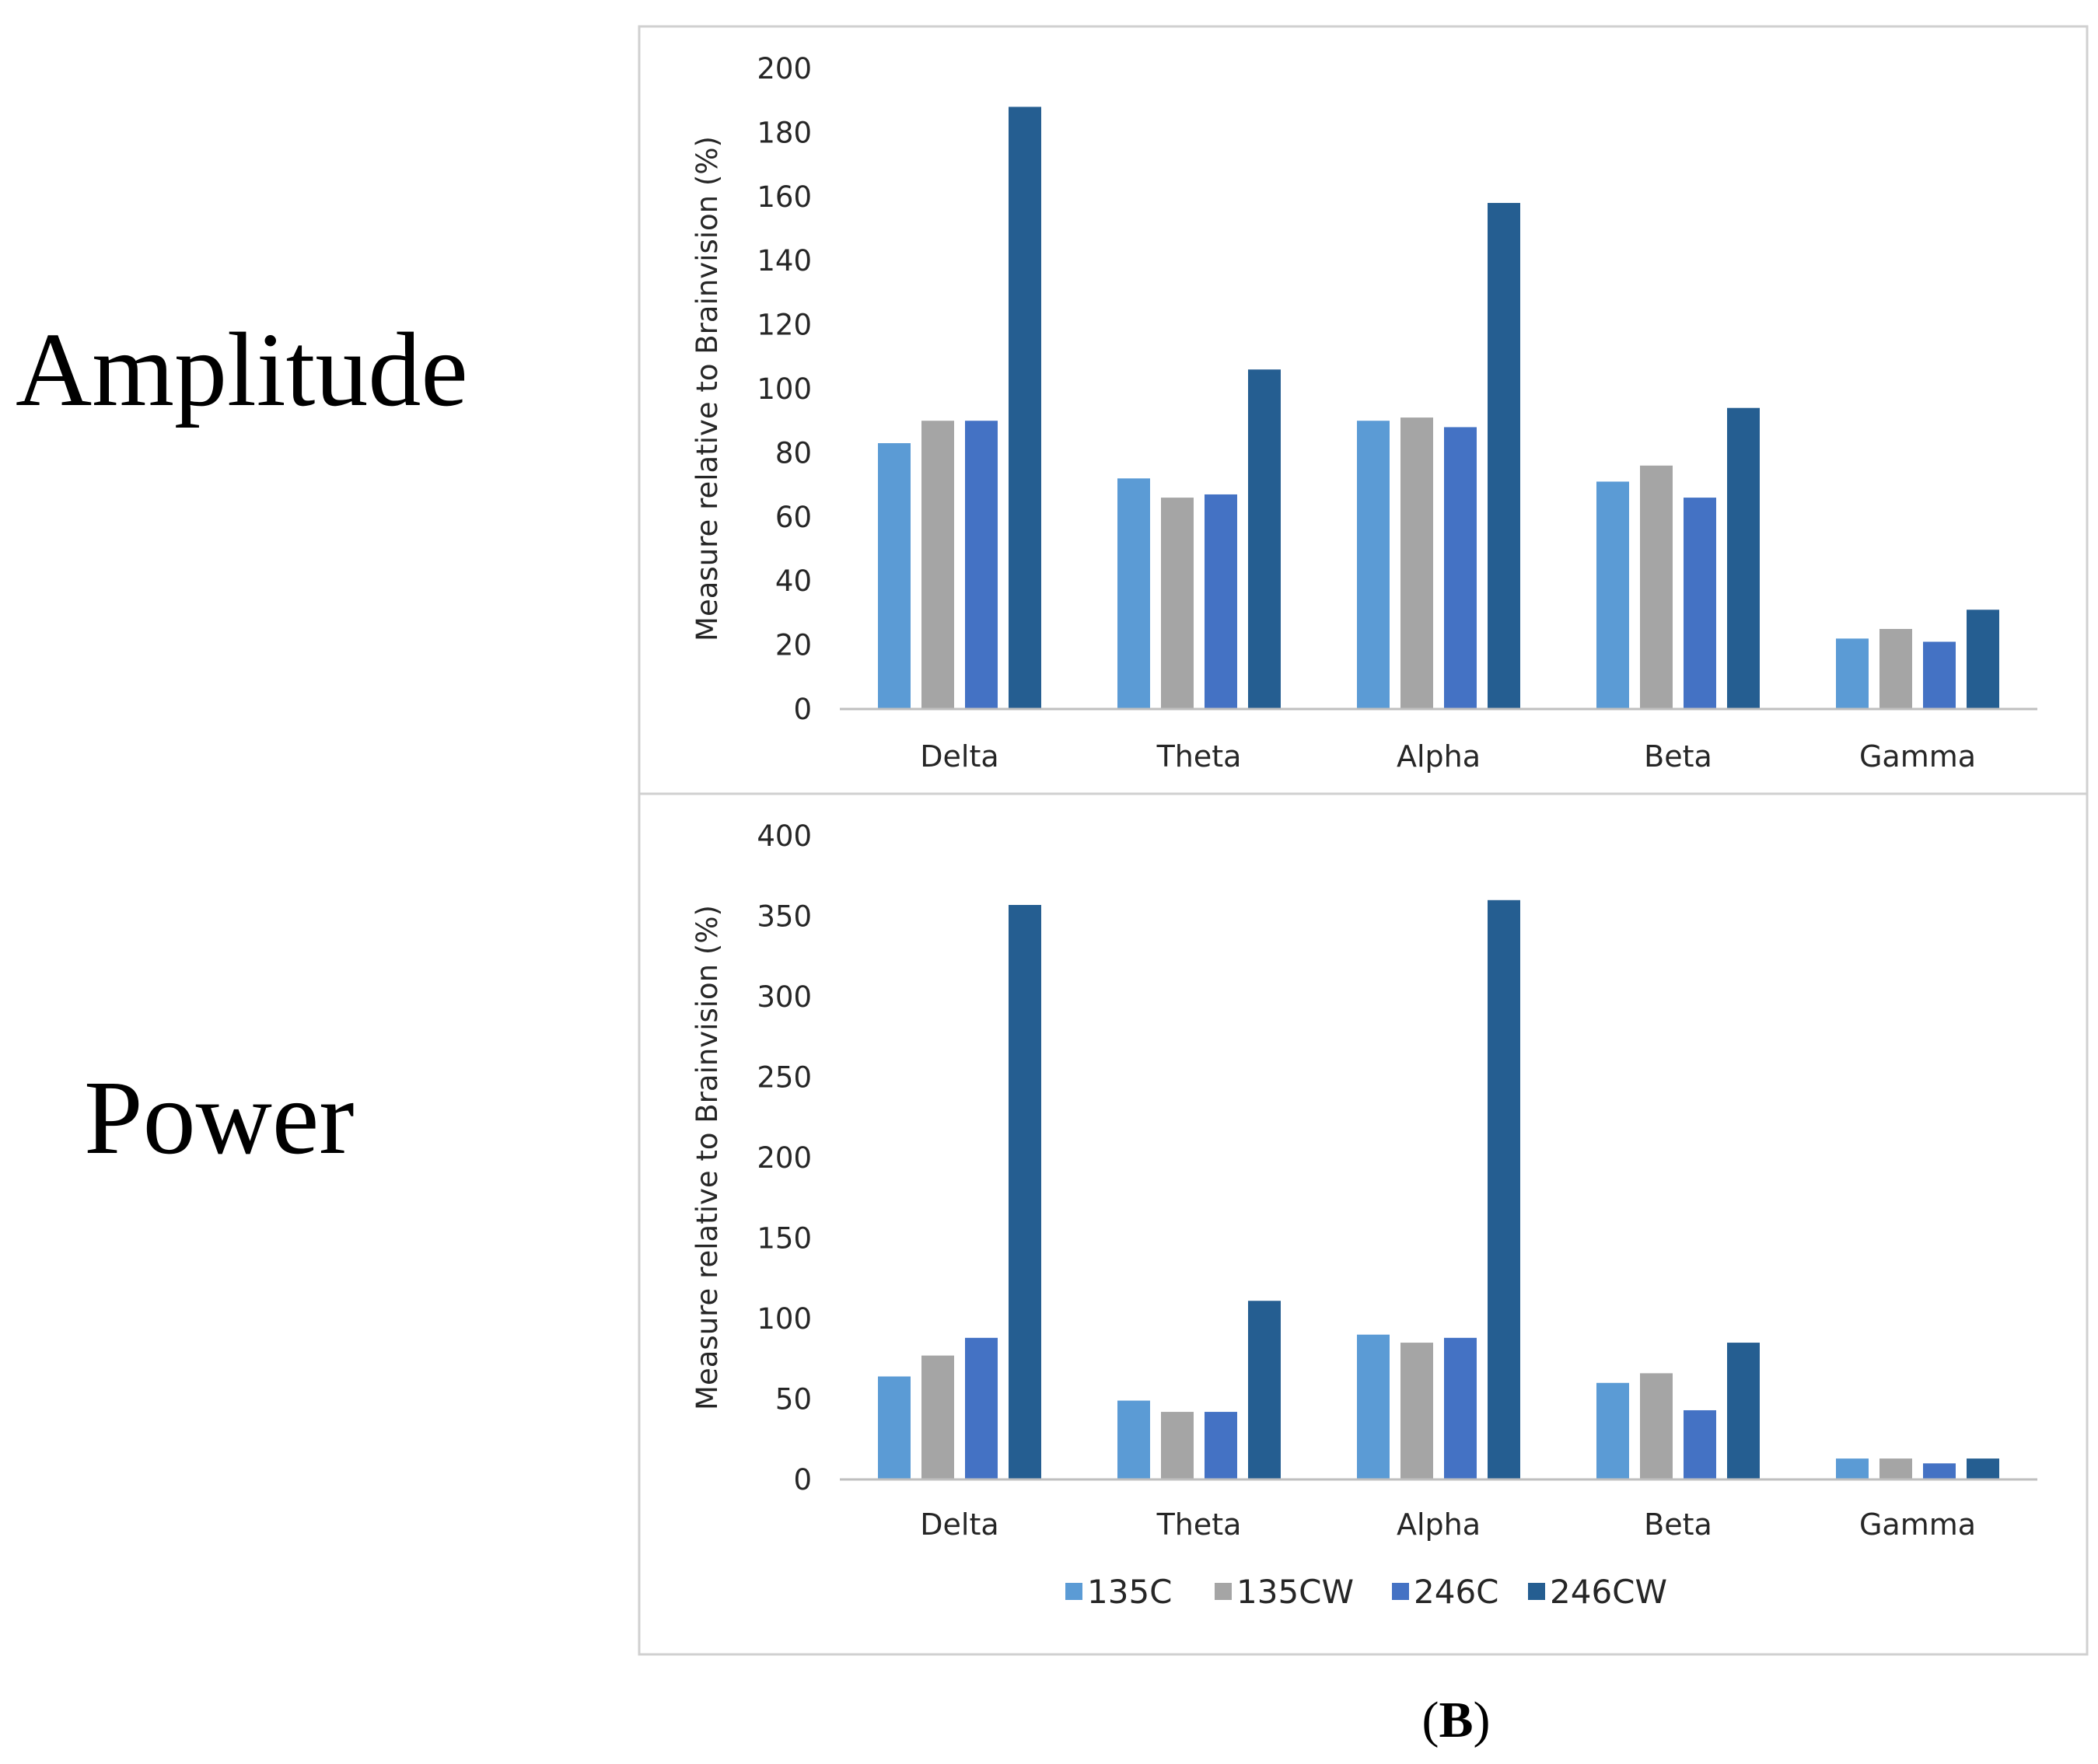 This screenshot has height=1764, width=2098. Describe the element at coordinates (784, 197) in the screenshot. I see `y-tick-label: 160` at that location.